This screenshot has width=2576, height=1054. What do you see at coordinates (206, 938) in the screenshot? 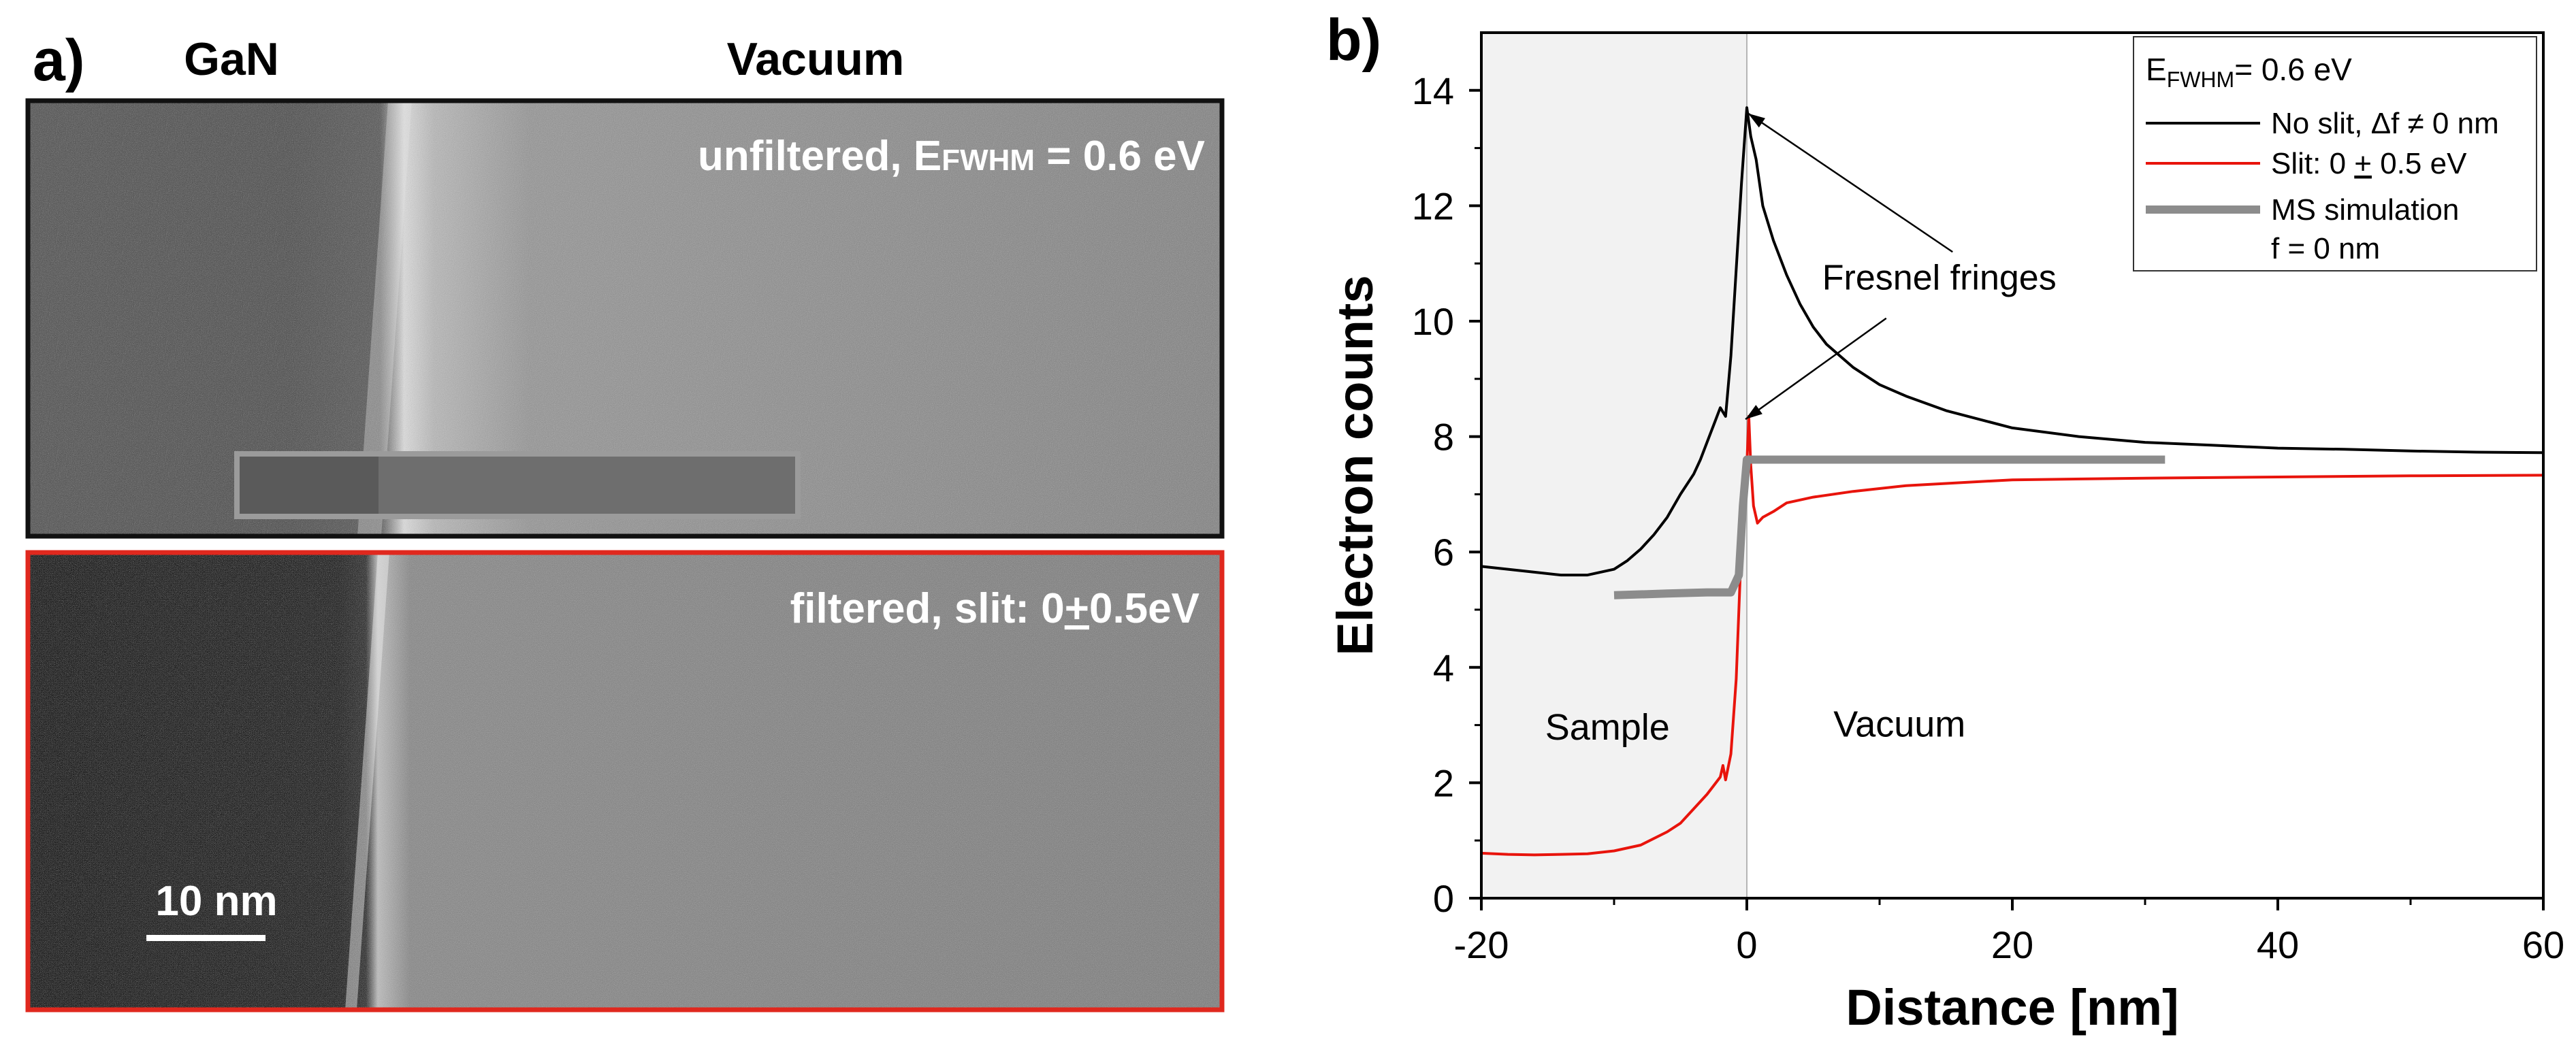
I see `scale-bar` at bounding box center [206, 938].